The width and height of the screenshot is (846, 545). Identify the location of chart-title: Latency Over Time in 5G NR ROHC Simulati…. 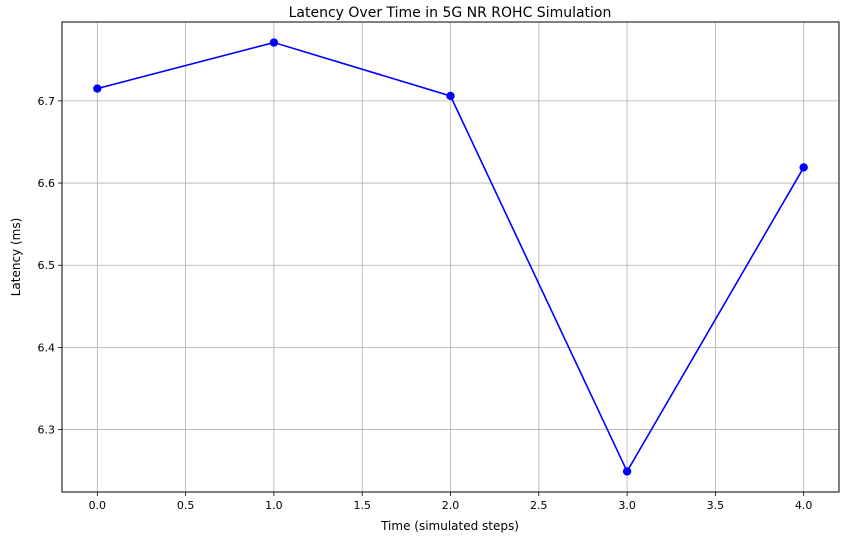
(450, 13).